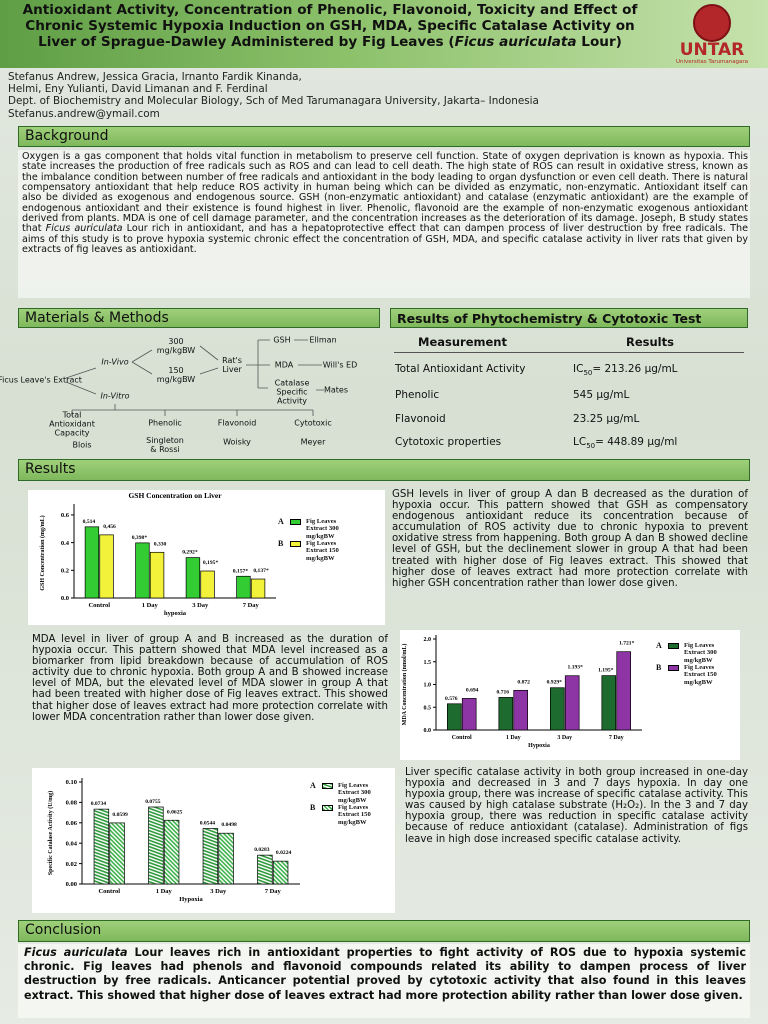 Image resolution: width=768 pixels, height=1024 pixels. What do you see at coordinates (115, 362) in the screenshot?
I see `node: In-Vivo` at bounding box center [115, 362].